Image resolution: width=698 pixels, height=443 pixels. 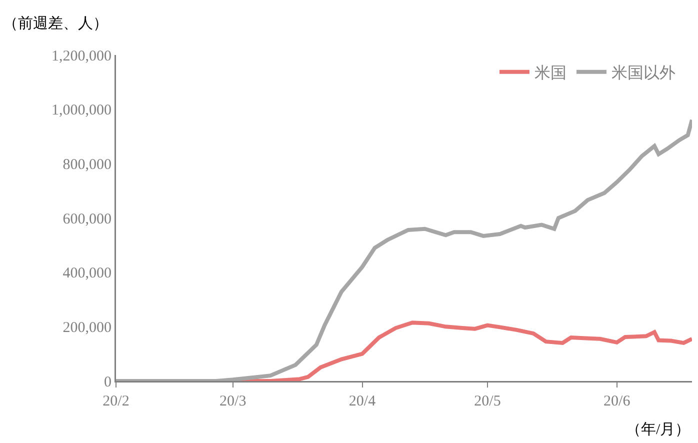 I want to click on y-tick-label: 200,000, so click(x=87, y=328).